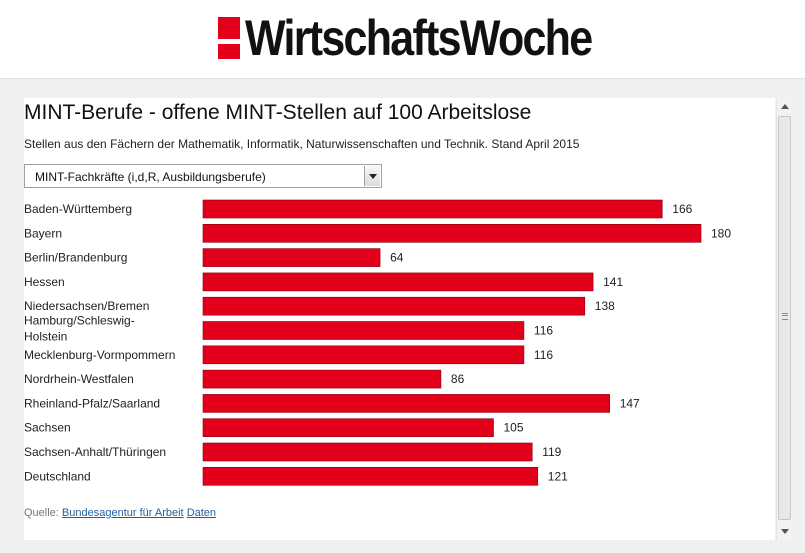 This screenshot has width=805, height=553. What do you see at coordinates (92, 403) in the screenshot?
I see `category-label: Rheinland-Pfalz/Saarland` at bounding box center [92, 403].